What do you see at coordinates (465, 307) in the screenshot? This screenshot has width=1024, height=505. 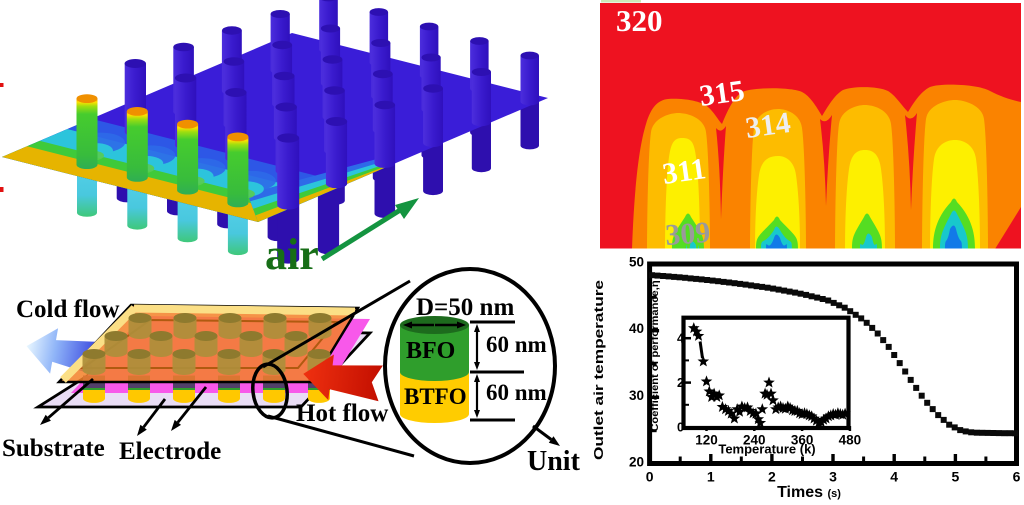 I see `svg-text: D=50 nm` at bounding box center [465, 307].